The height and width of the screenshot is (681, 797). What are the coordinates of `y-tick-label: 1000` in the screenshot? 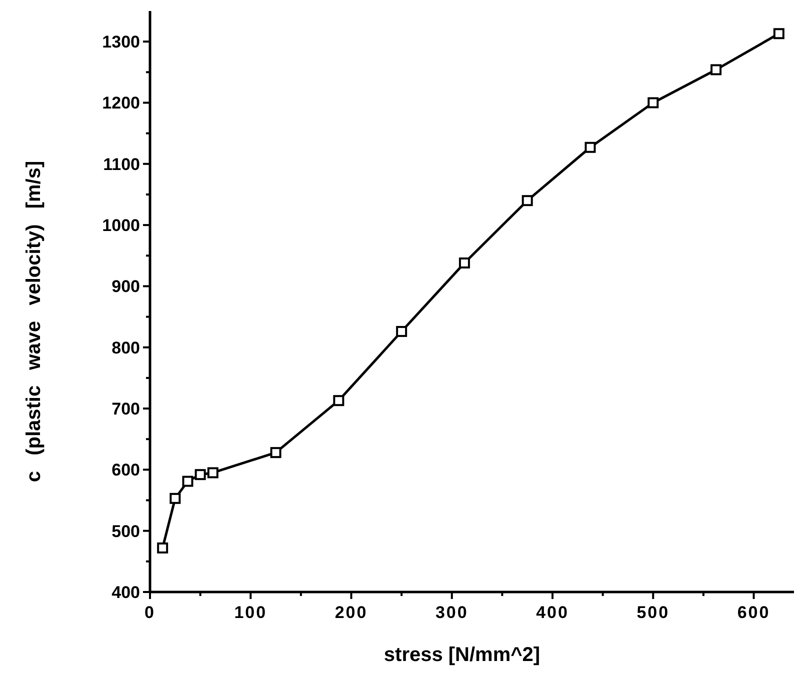 It's located at (121, 226).